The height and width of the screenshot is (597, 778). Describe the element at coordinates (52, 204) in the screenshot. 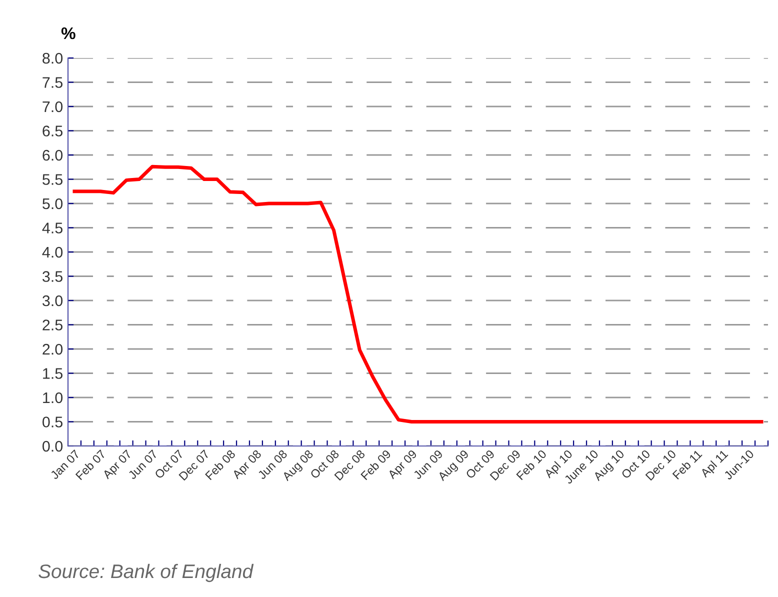

I see `y-tick-label: 5.0` at that location.